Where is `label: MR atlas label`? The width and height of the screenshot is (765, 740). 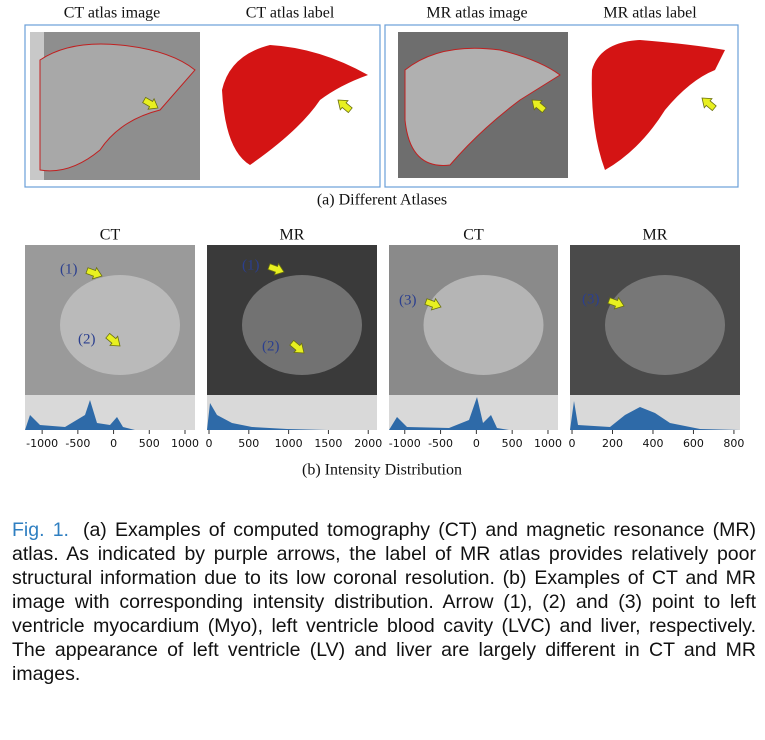 label: MR atlas label is located at coordinates (650, 13).